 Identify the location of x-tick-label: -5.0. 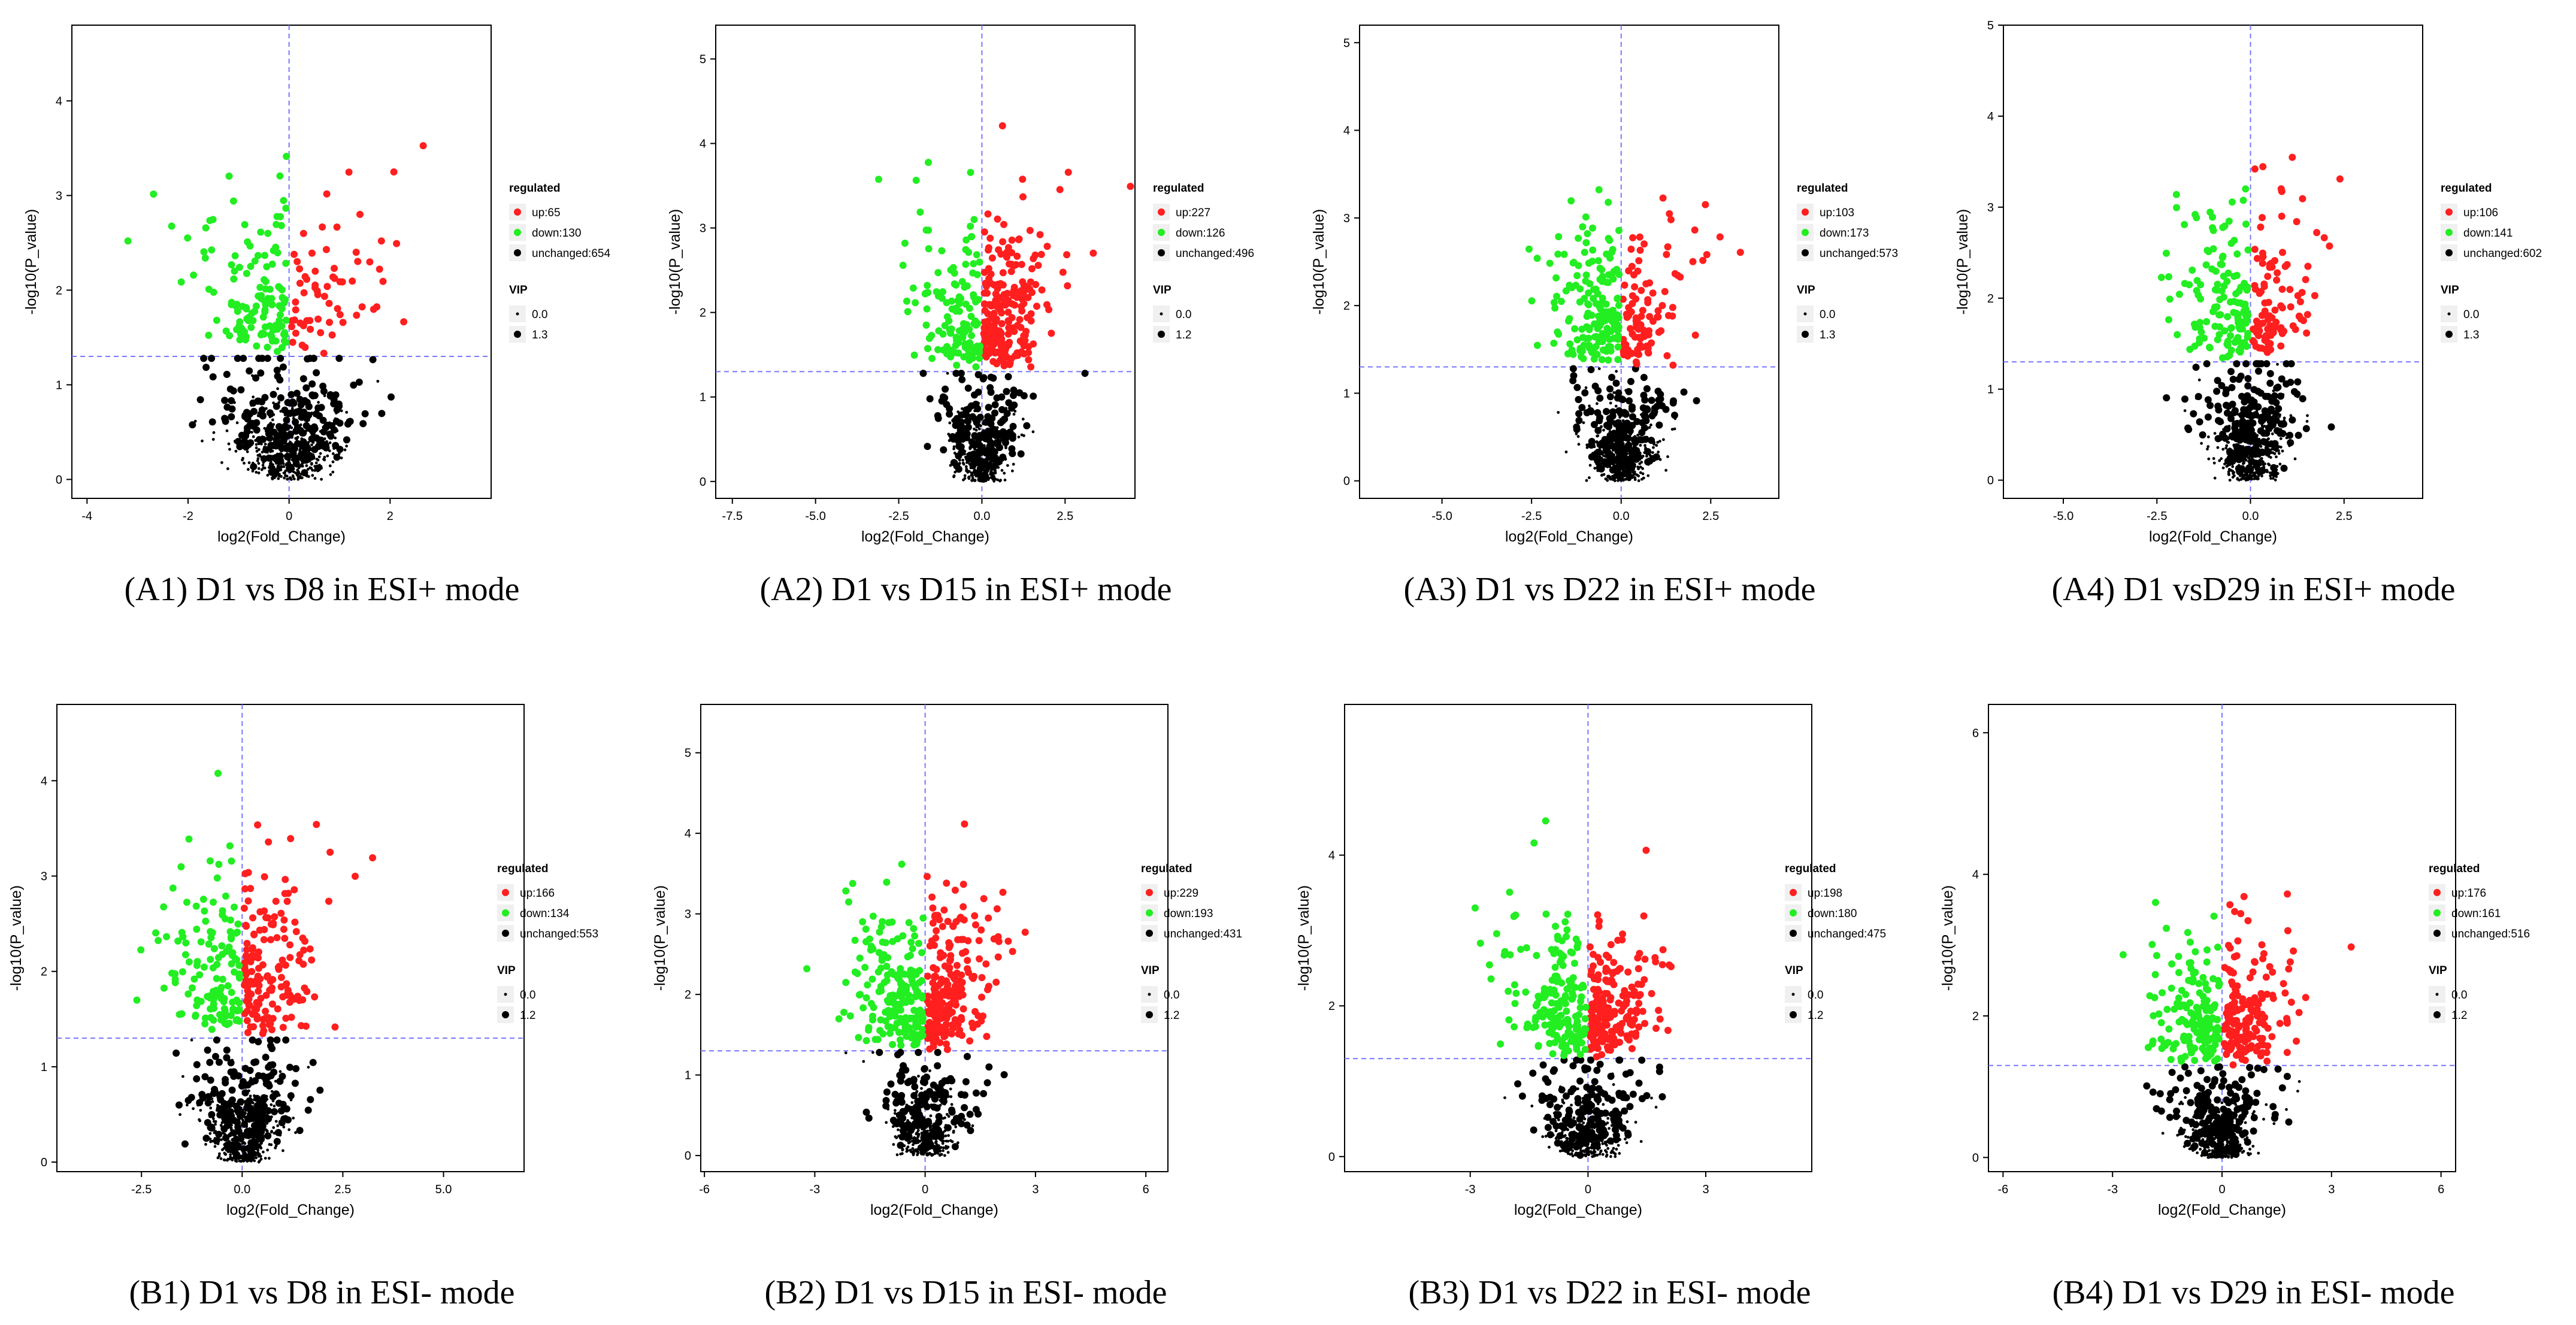
(2063, 516).